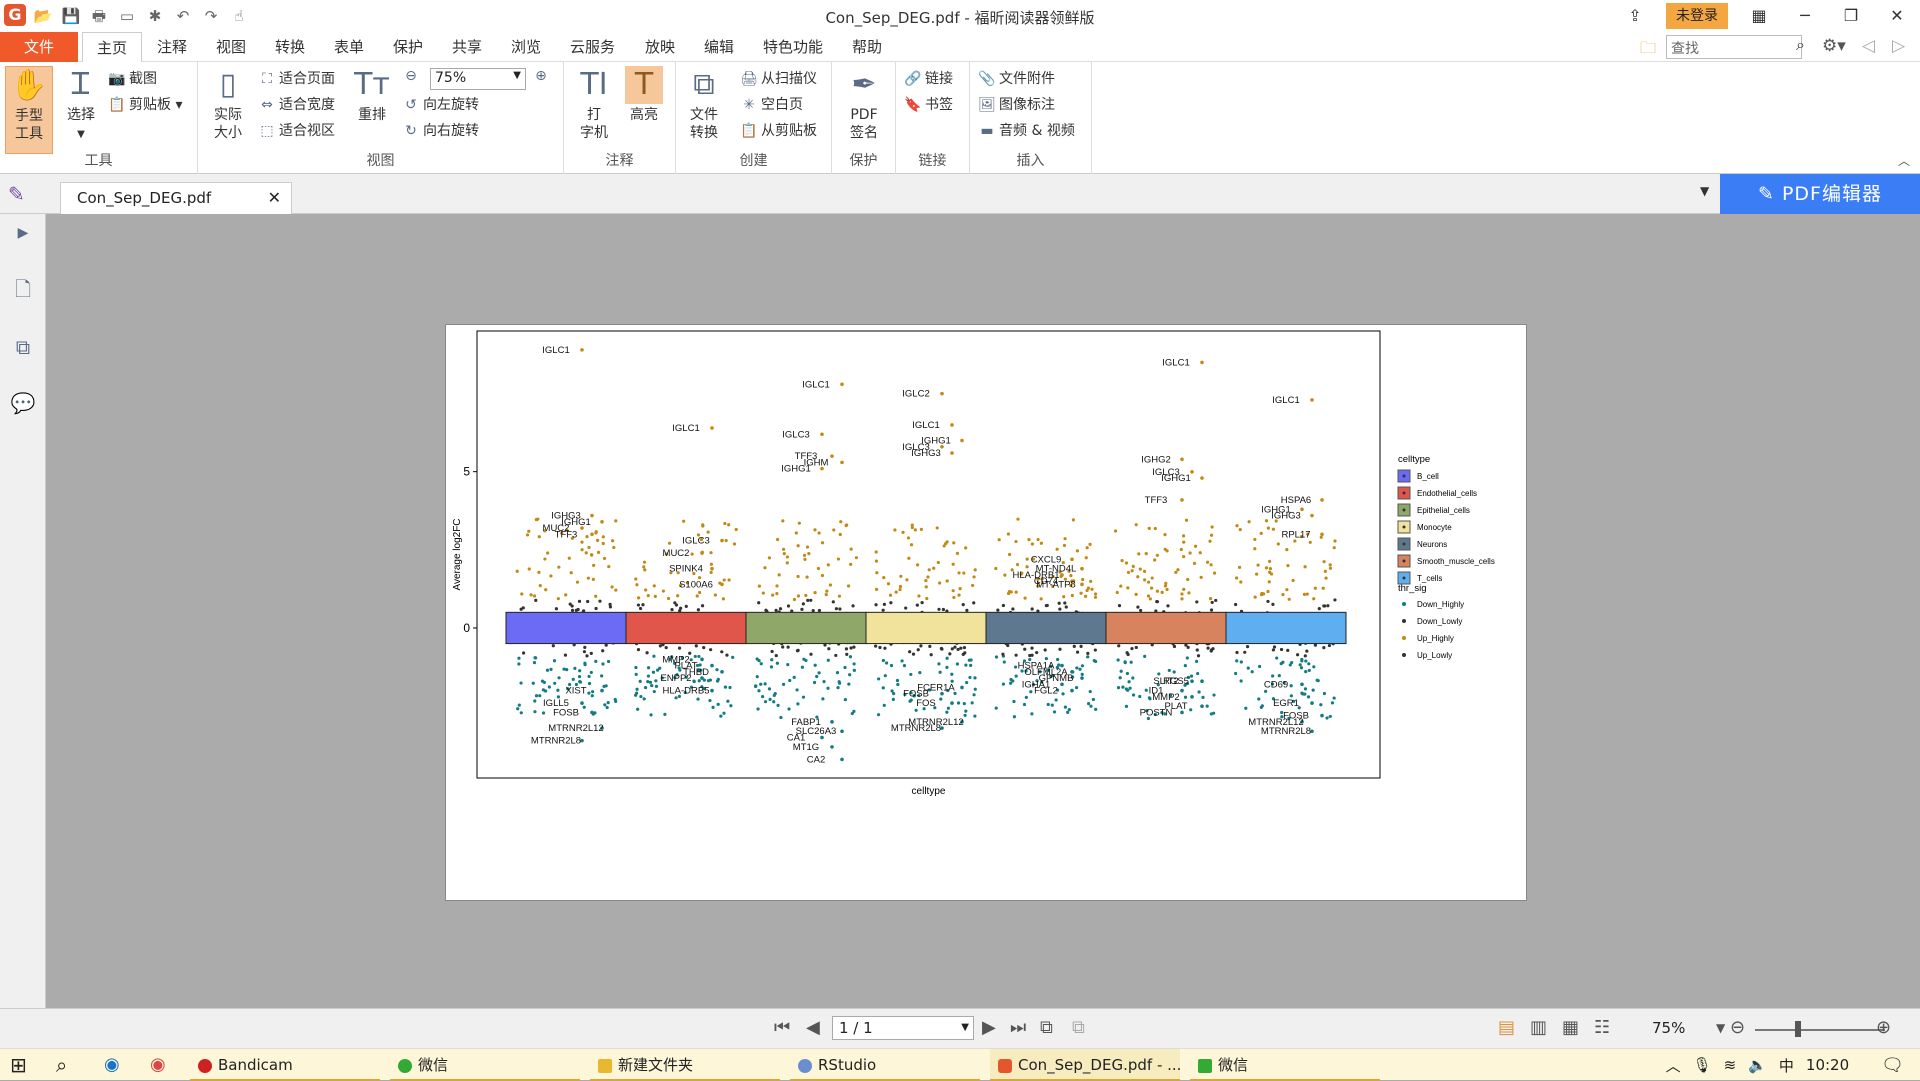  Describe the element at coordinates (1730, 1065) in the screenshot. I see `wifi-icon: ≋` at that location.